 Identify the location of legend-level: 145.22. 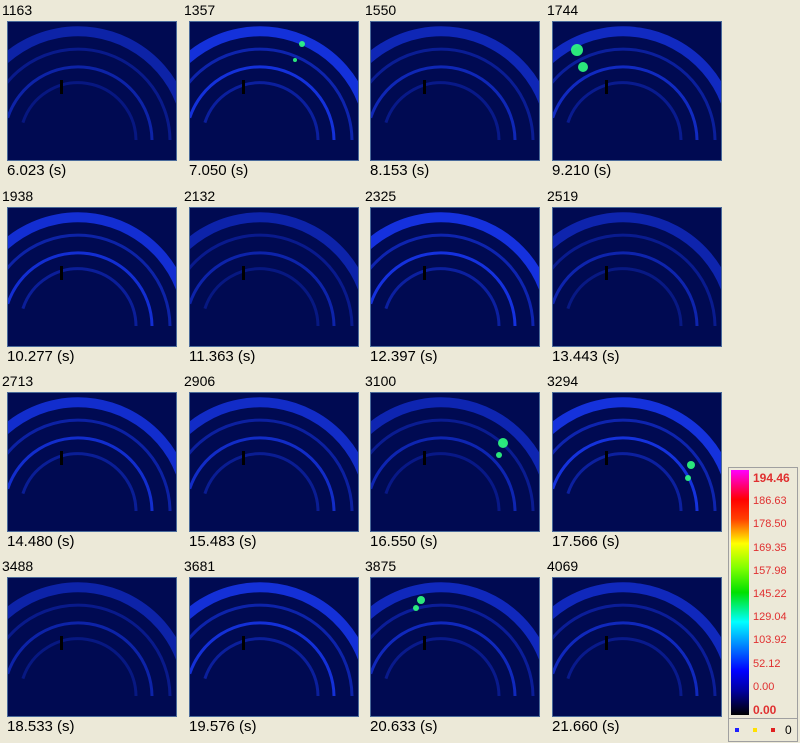
(770, 594).